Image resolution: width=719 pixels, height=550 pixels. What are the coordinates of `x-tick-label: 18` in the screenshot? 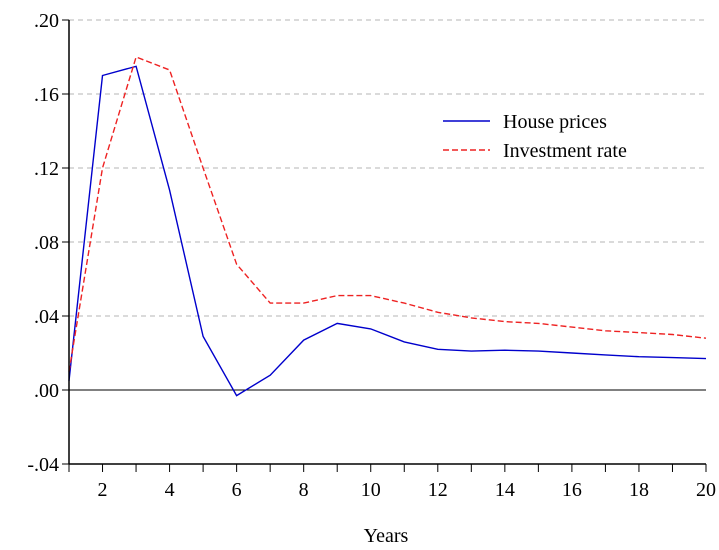 It's located at (639, 490).